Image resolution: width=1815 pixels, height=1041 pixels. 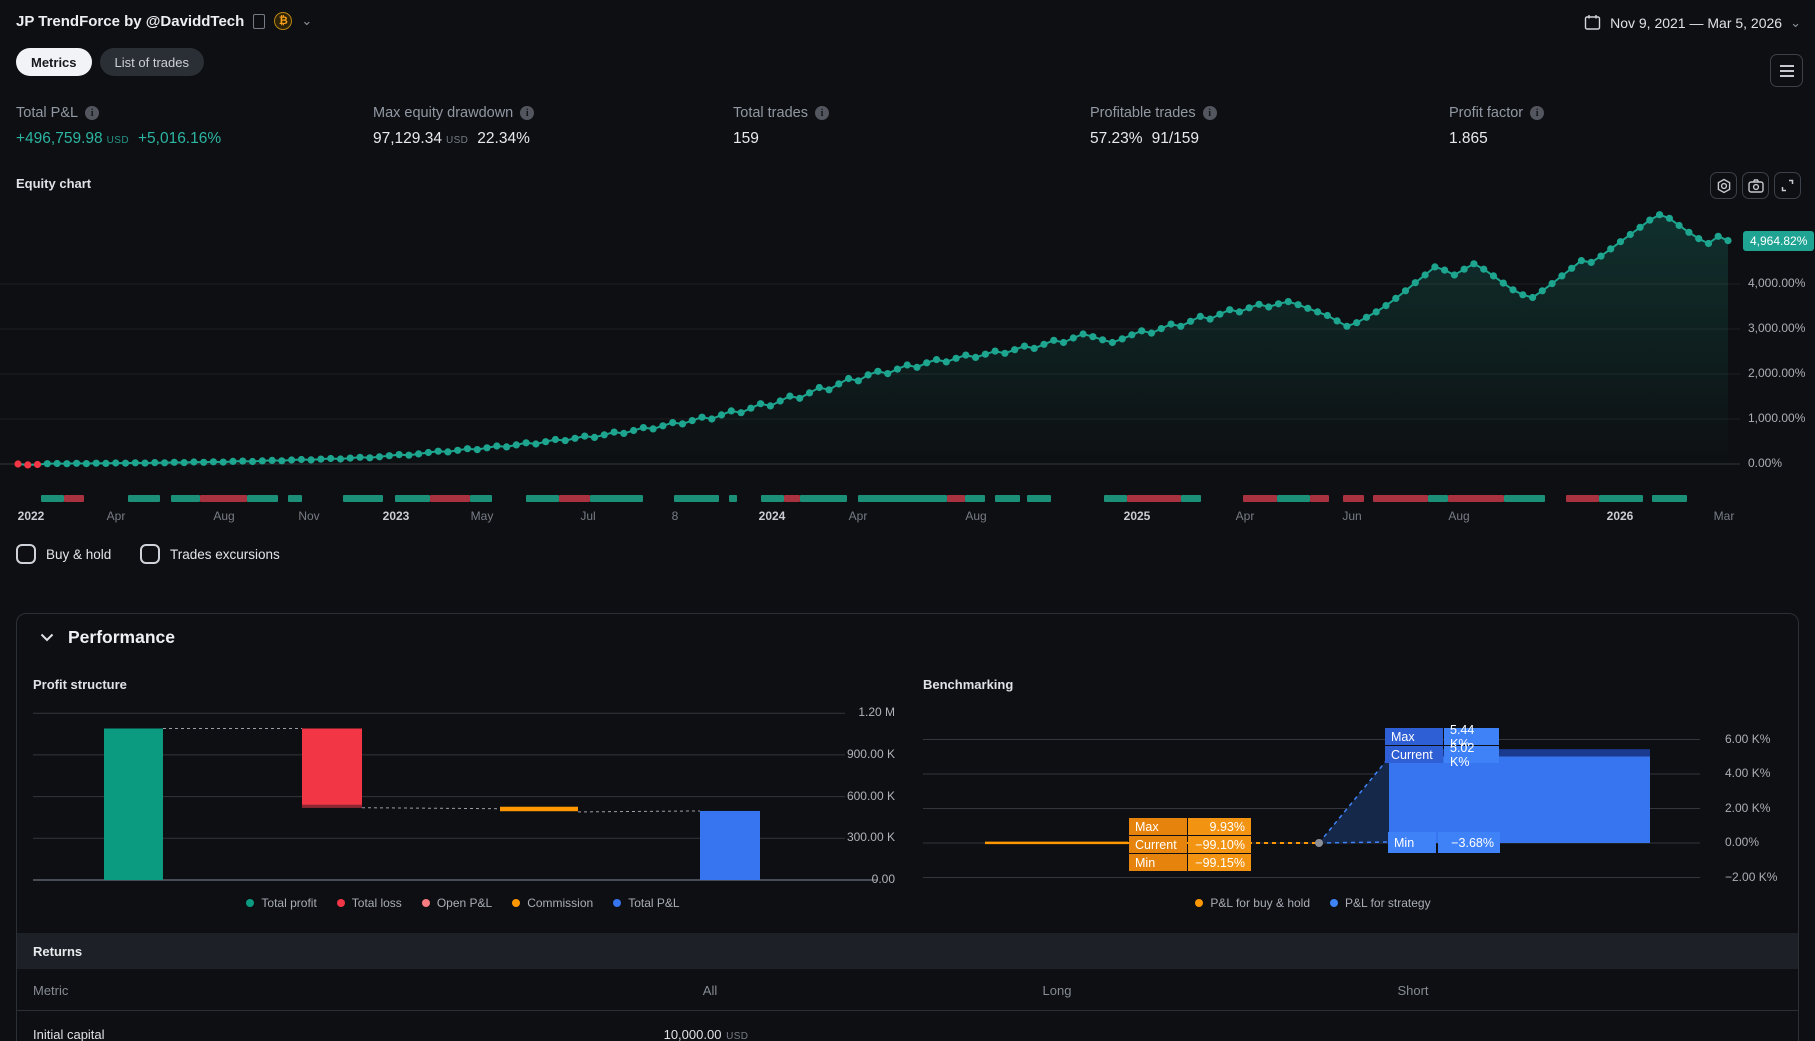 I want to click on legend-item: P&L for strategy, so click(x=1380, y=903).